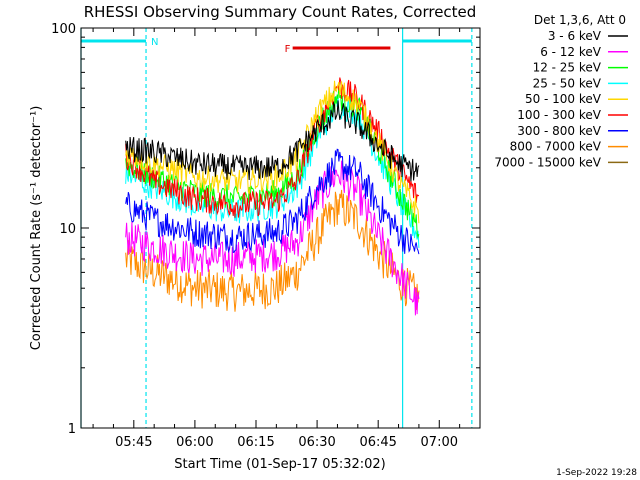 The height and width of the screenshot is (480, 640). I want to click on x-tick-label-2: 06:15, so click(255, 442).